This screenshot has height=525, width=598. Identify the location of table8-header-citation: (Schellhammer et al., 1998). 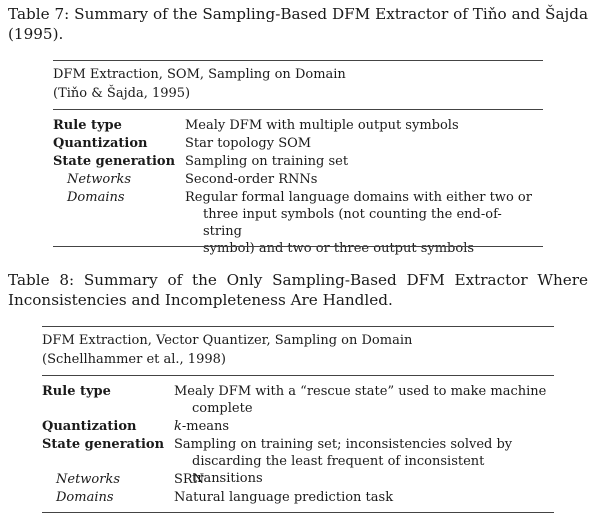
(134, 359).